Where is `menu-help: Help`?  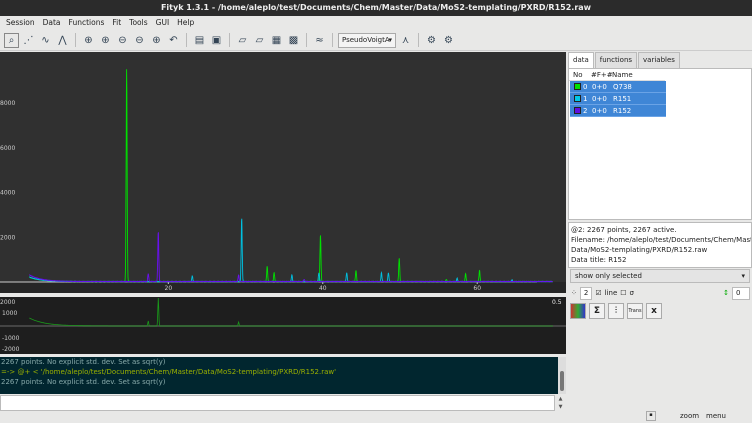
menu-help: Help is located at coordinates (186, 22).